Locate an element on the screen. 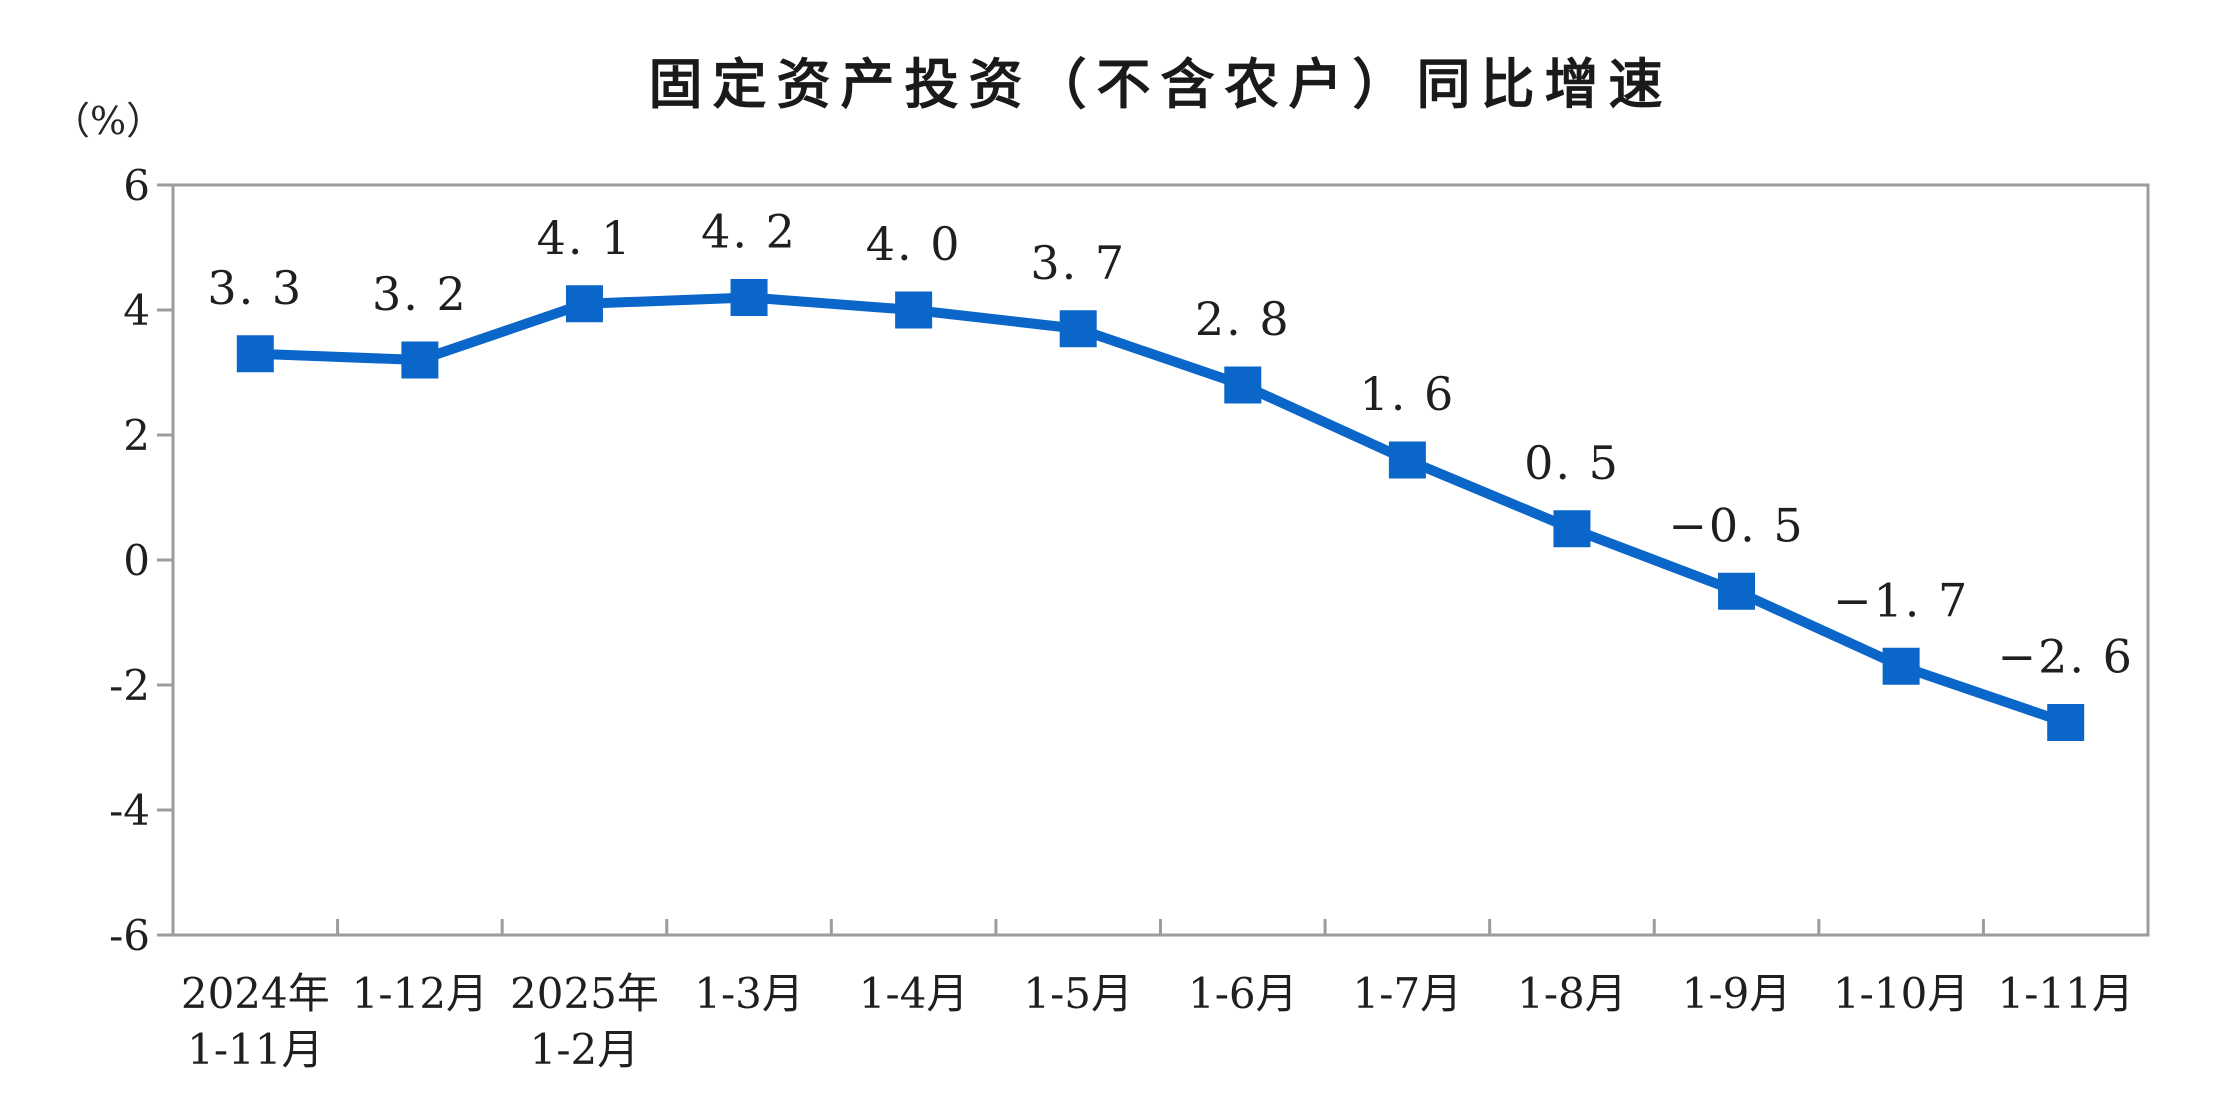  y-tick-label: 6 is located at coordinates (136, 185).